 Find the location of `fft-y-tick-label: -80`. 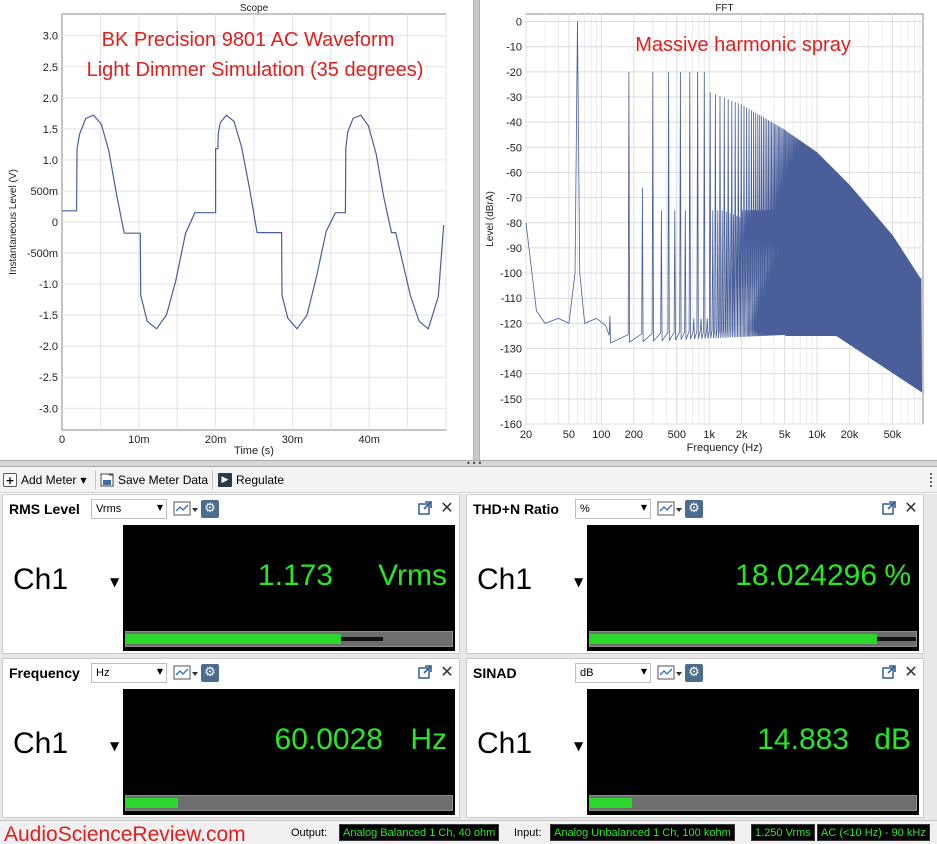

fft-y-tick-label: -80 is located at coordinates (514, 224).